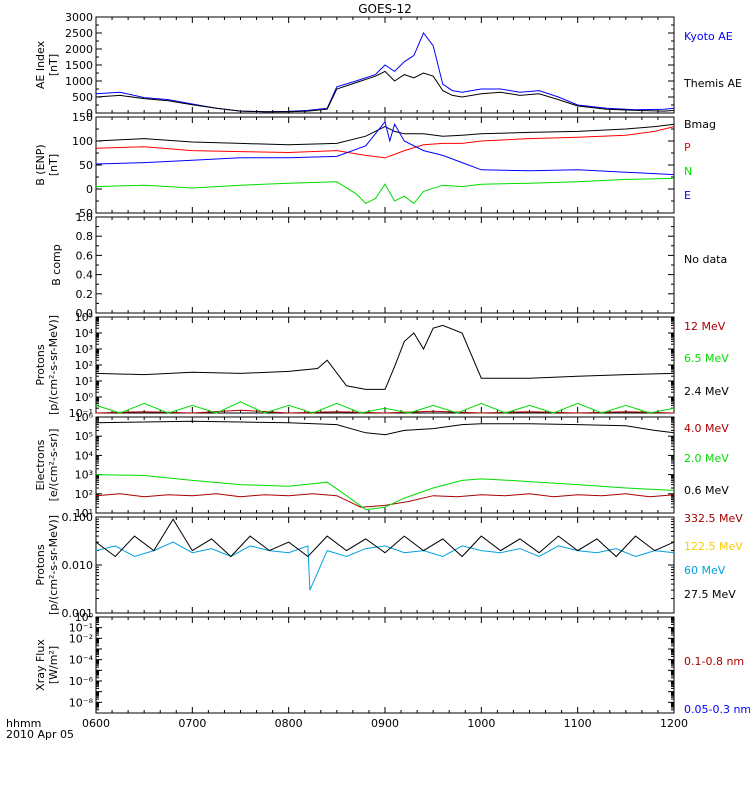  Describe the element at coordinates (385, 492) in the screenshot. I see `series-line-2-0-mev` at that location.